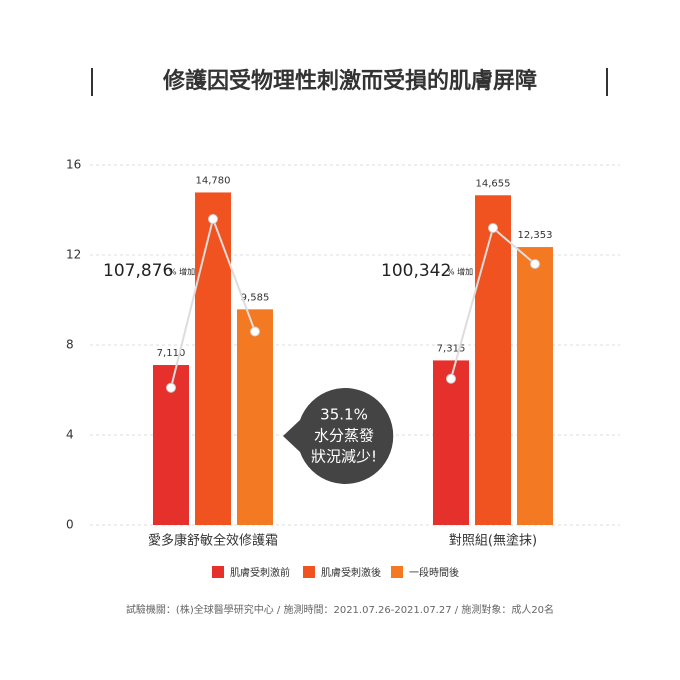  What do you see at coordinates (535, 235) in the screenshot?
I see `value-label: 12,353` at bounding box center [535, 235].